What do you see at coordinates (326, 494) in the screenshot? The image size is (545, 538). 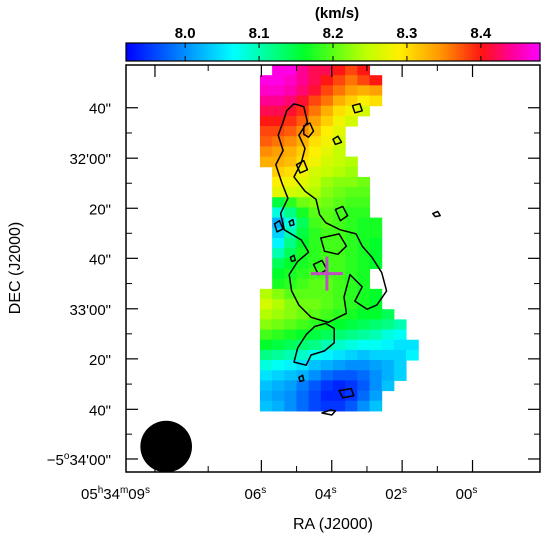 I see `x-tick-label: 04s` at bounding box center [326, 494].